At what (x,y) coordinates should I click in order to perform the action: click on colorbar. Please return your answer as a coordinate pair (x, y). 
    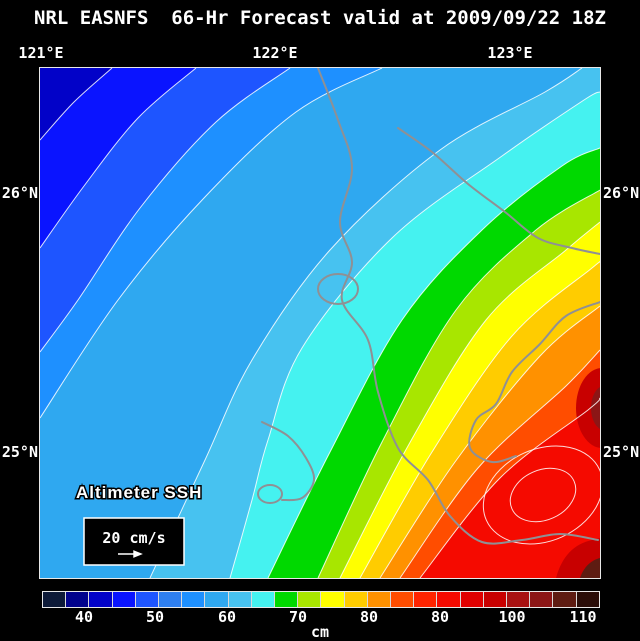
    Looking at the image, I should click on (321, 599).